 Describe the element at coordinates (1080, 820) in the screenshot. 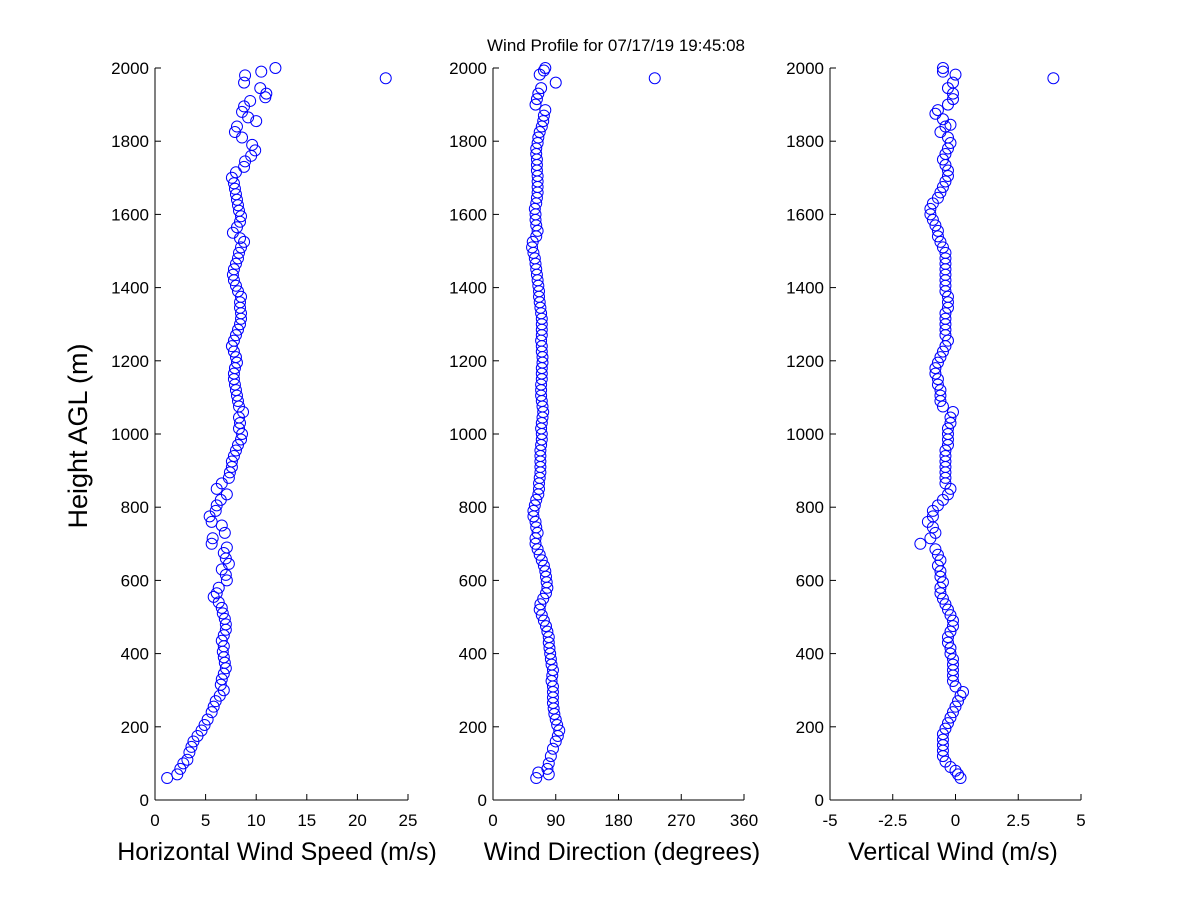

I see `x-tick-label: 5` at that location.